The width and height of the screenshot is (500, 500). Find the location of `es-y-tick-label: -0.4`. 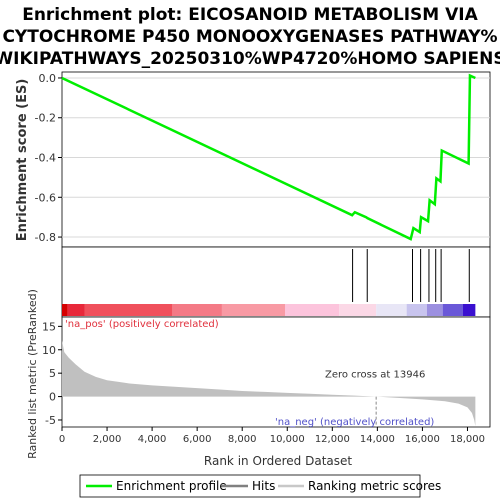

es-y-tick-label: -0.4 is located at coordinates (45, 158).